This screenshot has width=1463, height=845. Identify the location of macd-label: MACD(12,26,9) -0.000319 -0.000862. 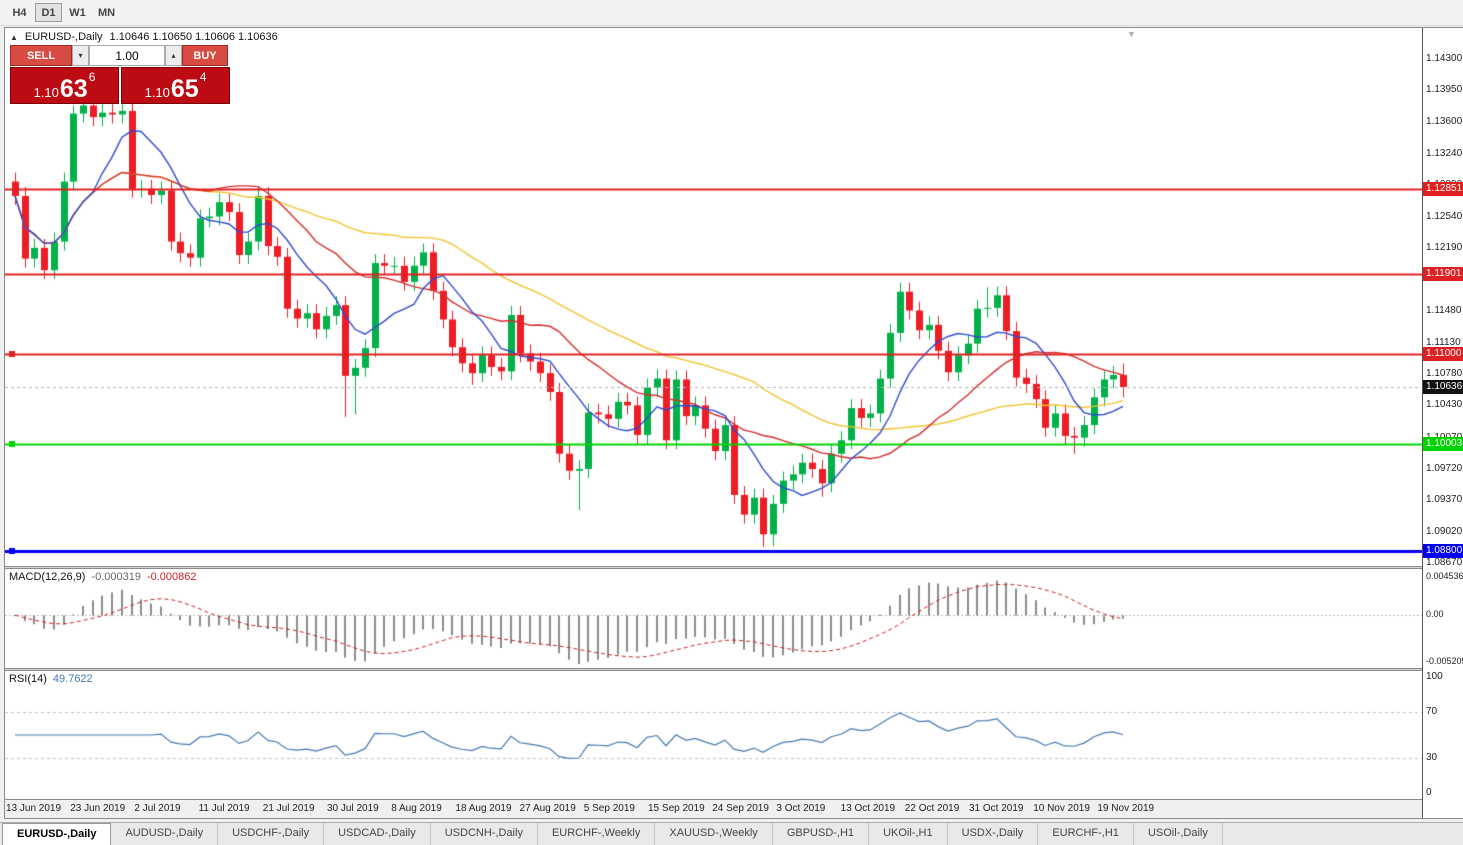
(103, 577).